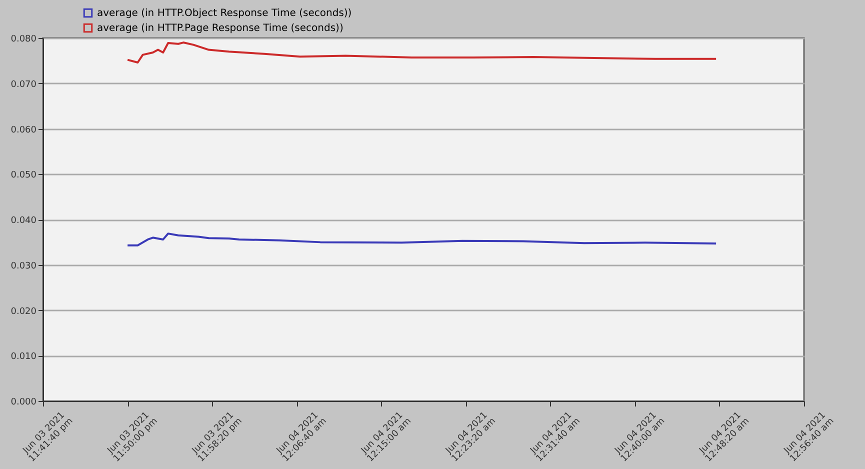 The height and width of the screenshot is (469, 865). Describe the element at coordinates (23, 175) in the screenshot. I see `y-tick-label: 0.050` at that location.